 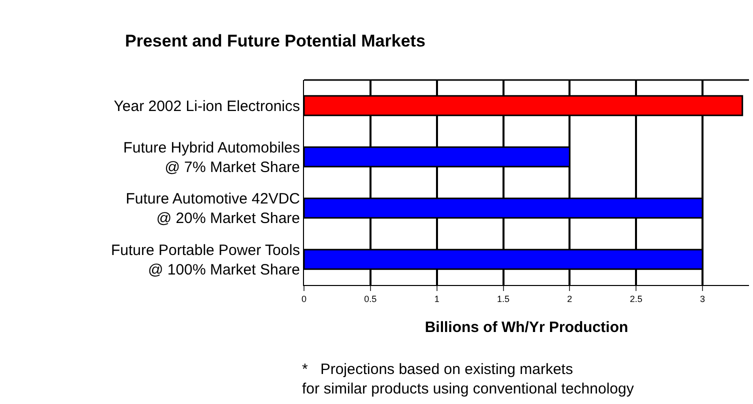 What do you see at coordinates (304, 299) in the screenshot?
I see `x-tick-label: 0` at bounding box center [304, 299].